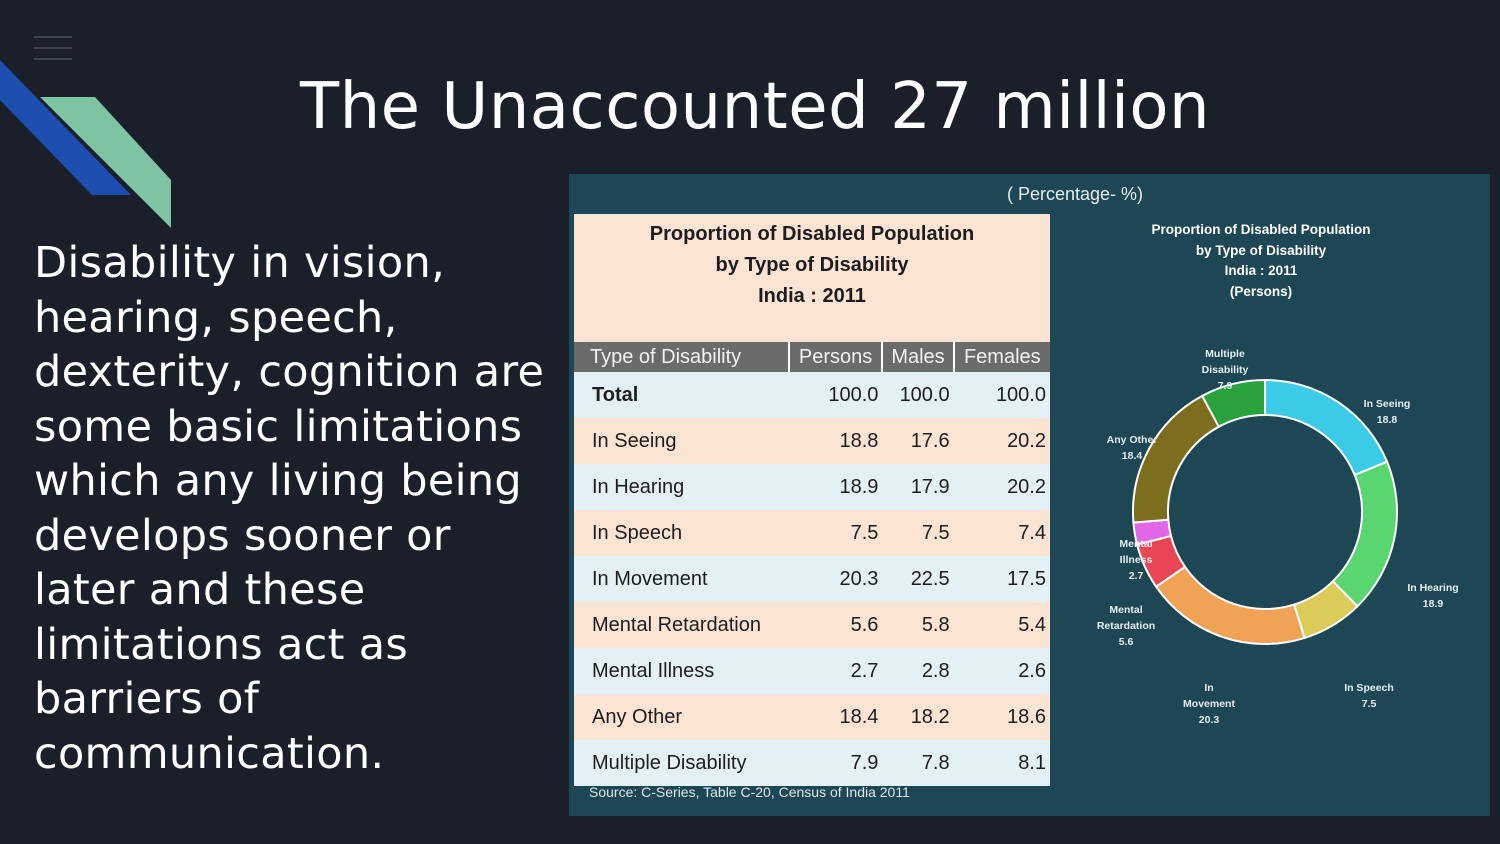 The image size is (1500, 844). Describe the element at coordinates (1261, 291) in the screenshot. I see `chart-title-line: (Persons)` at that location.